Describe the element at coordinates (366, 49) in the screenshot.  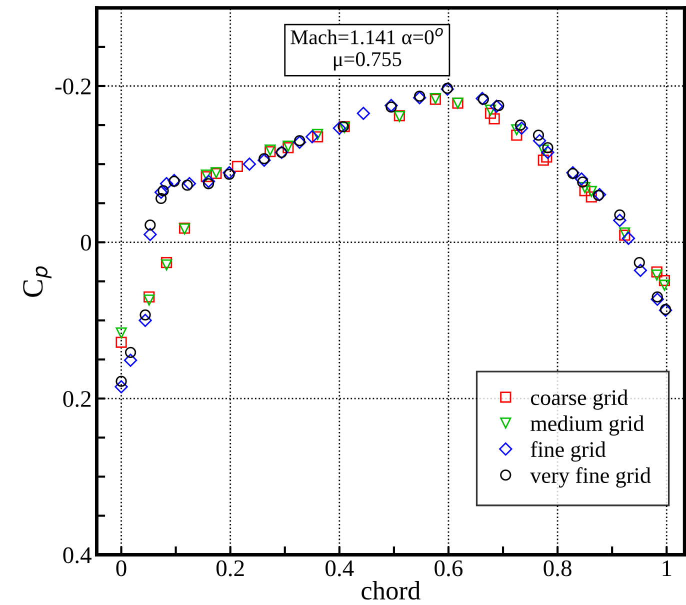
I see `text: Mach=1.141 α=0$^{o}$ μ=0.755` at that location.